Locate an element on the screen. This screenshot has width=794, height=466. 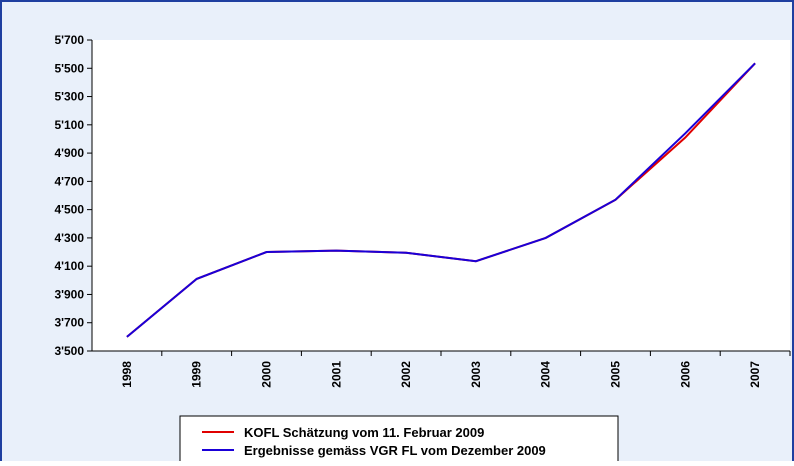
x-tick-label: 2005 is located at coordinates (616, 374).